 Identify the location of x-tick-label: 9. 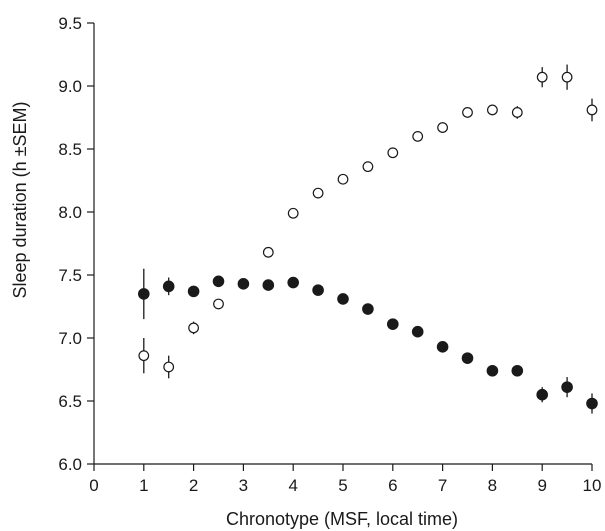
(541, 485).